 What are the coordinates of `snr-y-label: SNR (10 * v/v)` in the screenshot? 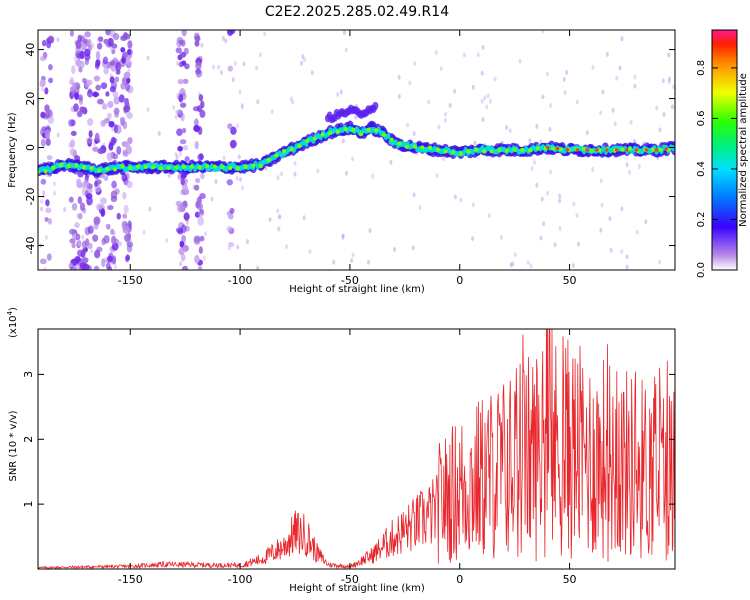 It's located at (13, 445).